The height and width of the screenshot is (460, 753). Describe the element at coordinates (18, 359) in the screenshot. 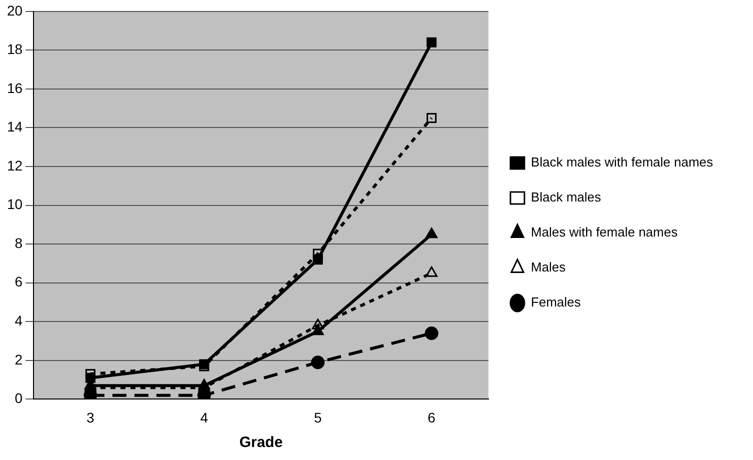

I see `y-tick-label: 2` at that location.